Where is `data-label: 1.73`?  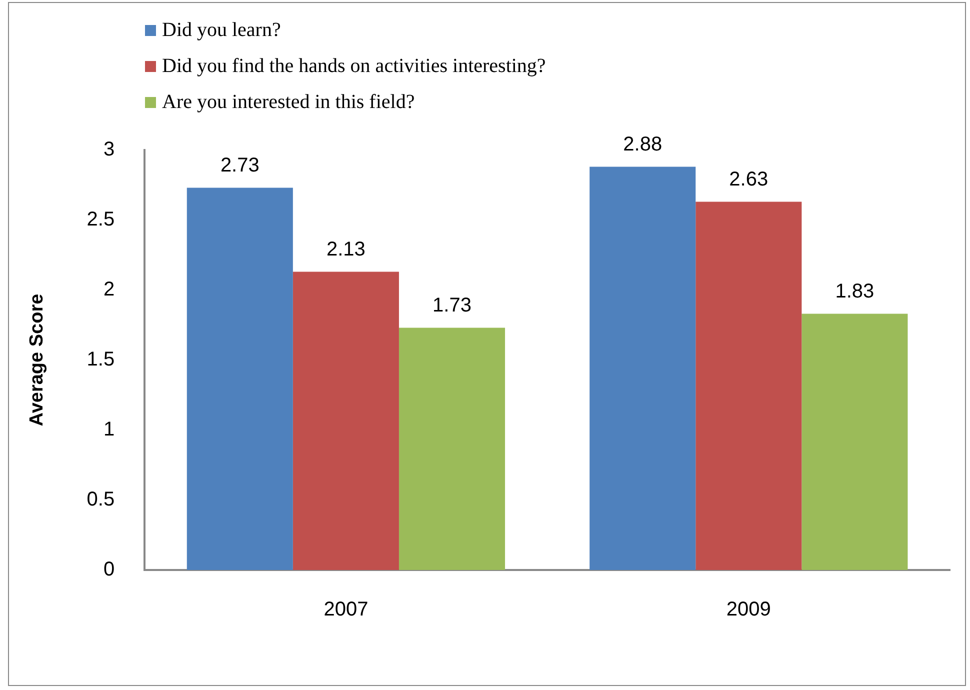 data-label: 1.73 is located at coordinates (452, 305).